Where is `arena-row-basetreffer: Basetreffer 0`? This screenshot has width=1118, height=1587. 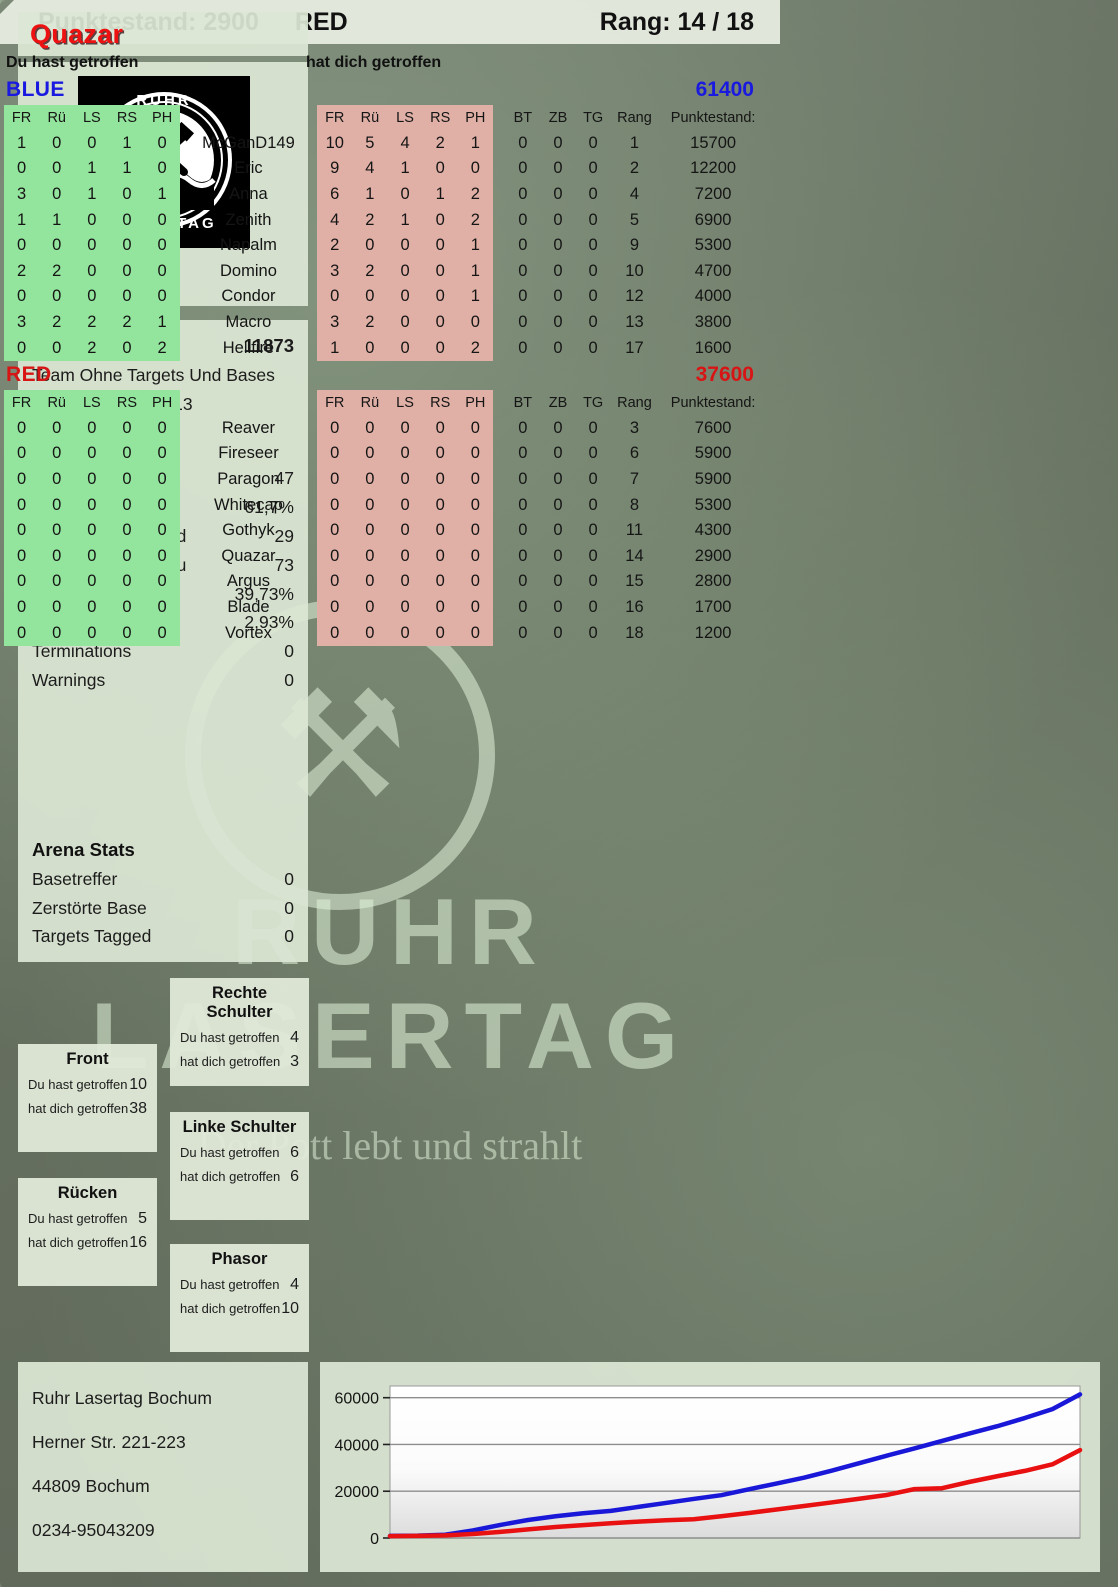 arena-row-basetreffer: Basetreffer 0 is located at coordinates (163, 879).